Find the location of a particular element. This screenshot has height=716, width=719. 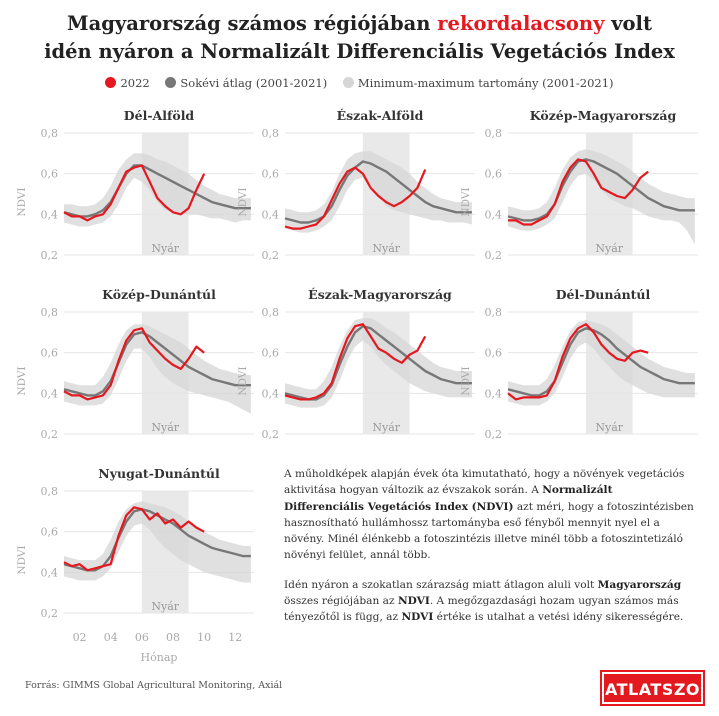

legend-label-range: Minimum-maximum tartomány (2001-2021) is located at coordinates (485, 83).